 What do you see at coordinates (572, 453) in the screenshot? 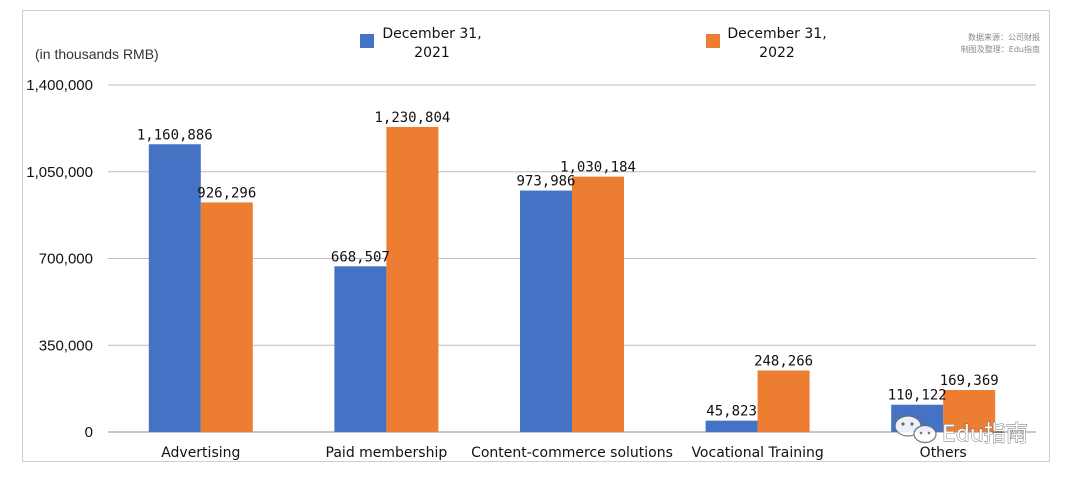
I see `category-label: Content-commerce solutions` at bounding box center [572, 453].